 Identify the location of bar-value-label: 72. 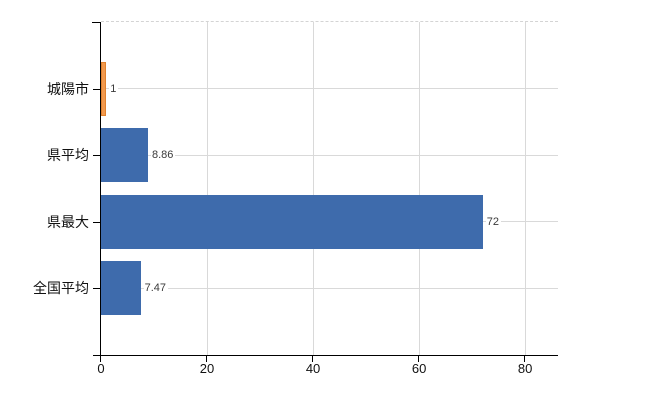
(493, 221).